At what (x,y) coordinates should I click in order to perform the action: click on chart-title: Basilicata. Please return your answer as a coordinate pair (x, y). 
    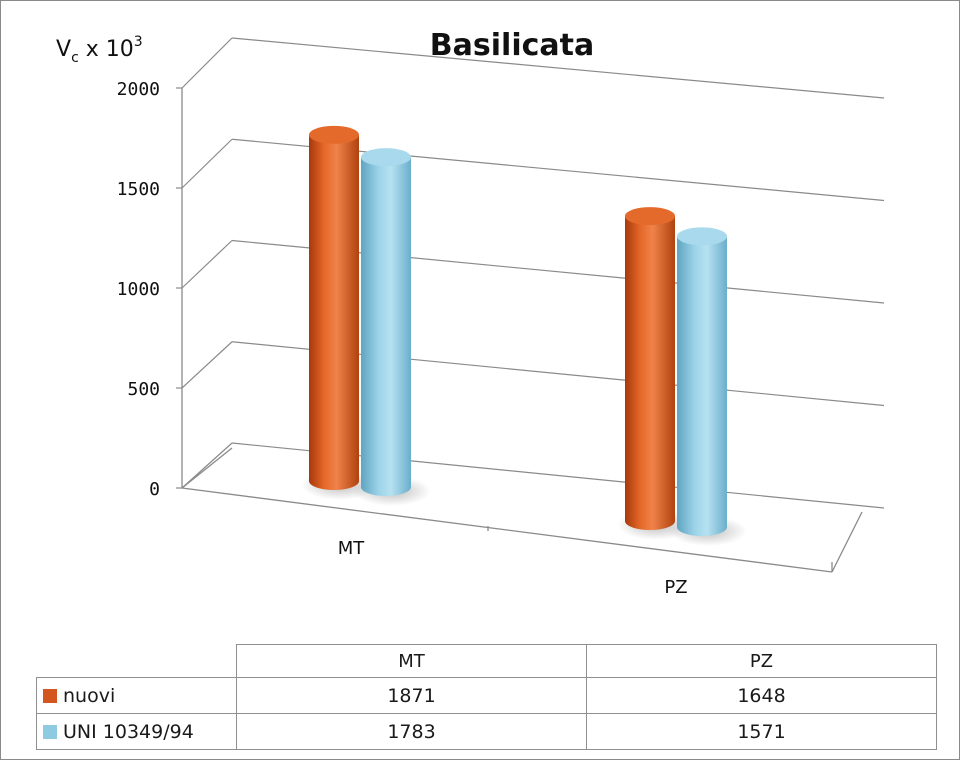
    Looking at the image, I should click on (512, 45).